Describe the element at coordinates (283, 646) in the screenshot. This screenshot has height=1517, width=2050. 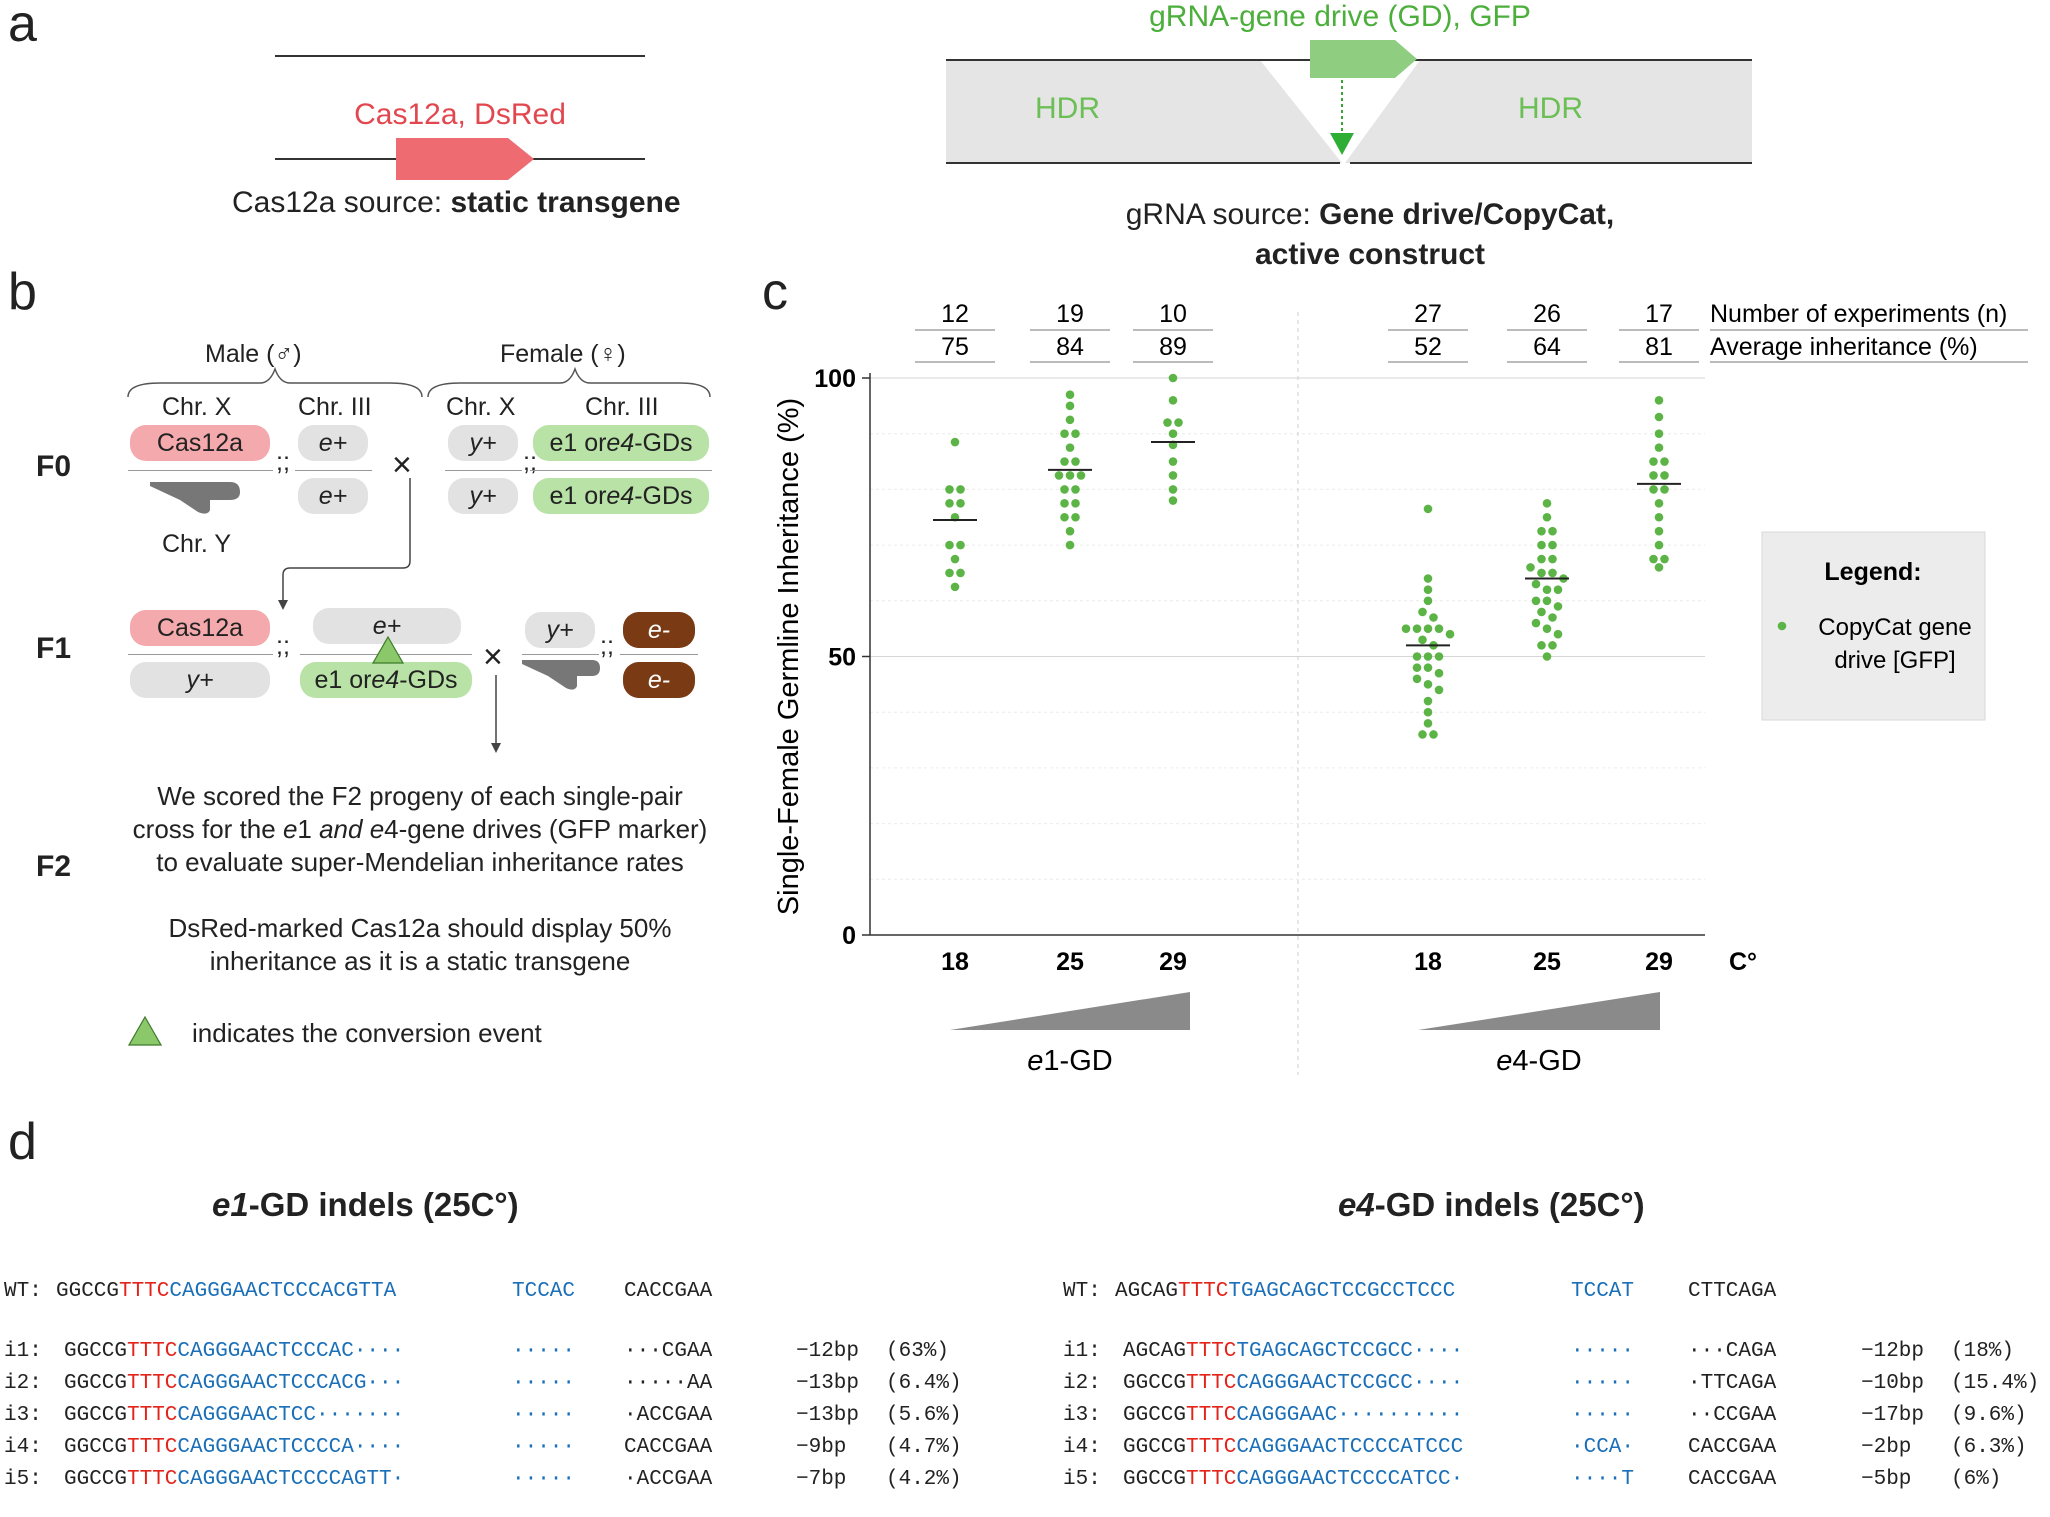
I see `f1-sep-1: ;;` at that location.